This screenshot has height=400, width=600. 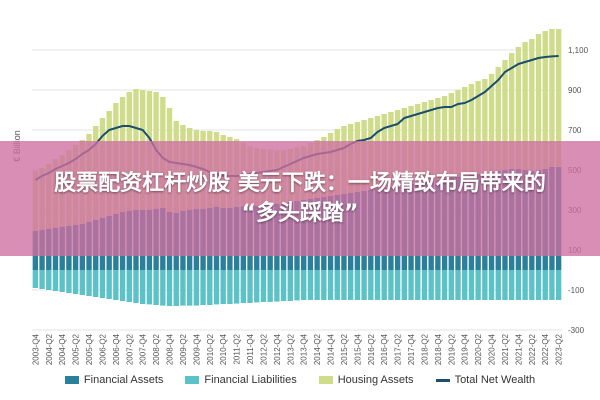 I want to click on x-tick-label: 2016-Q2, so click(x=371, y=349).